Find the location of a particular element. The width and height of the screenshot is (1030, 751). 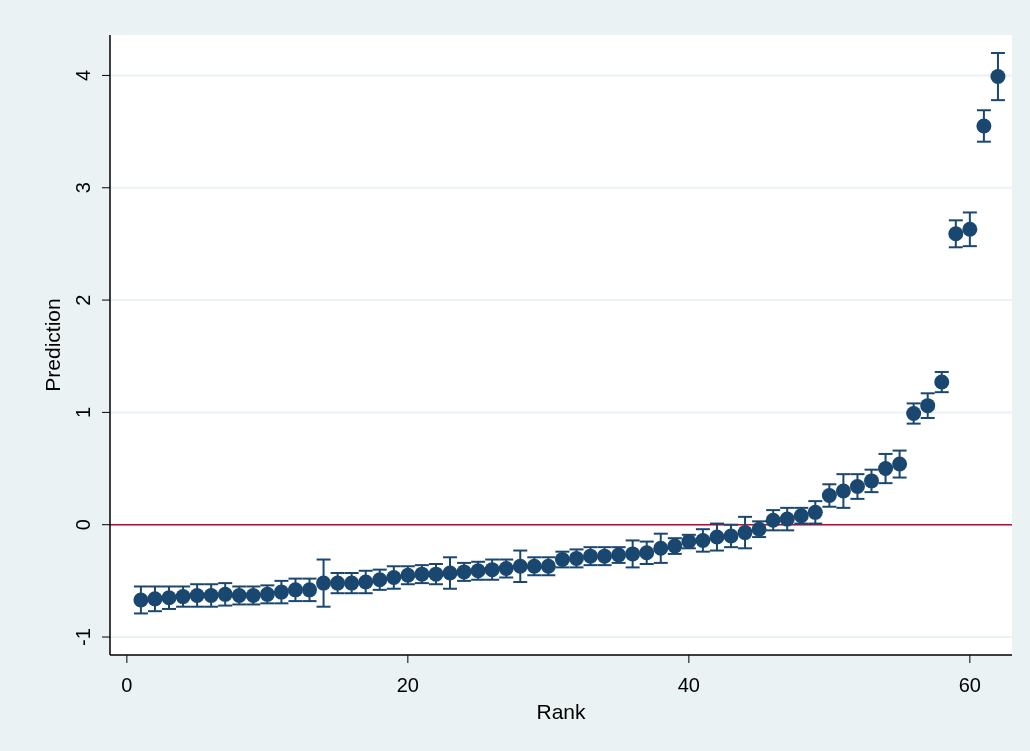

y-tick-label: 4 is located at coordinates (83, 75).